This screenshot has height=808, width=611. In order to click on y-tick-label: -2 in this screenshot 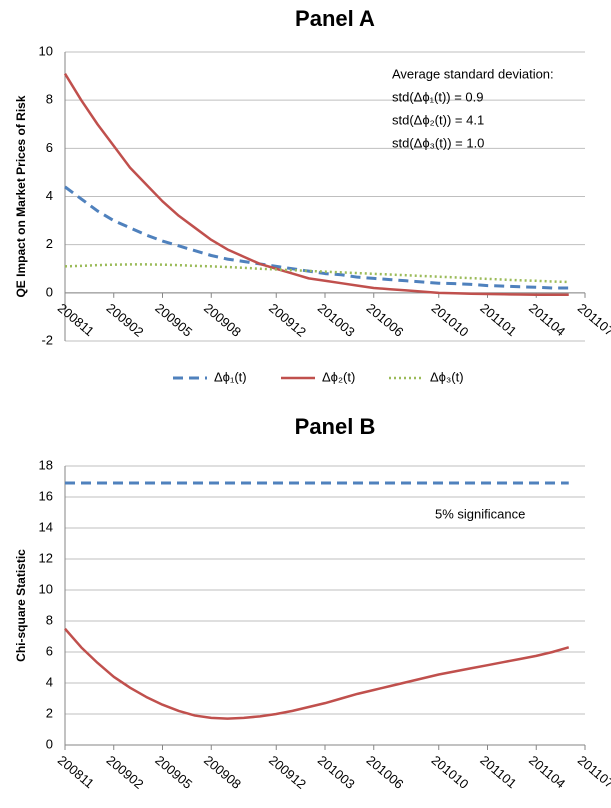, I will do `click(47, 339)`.